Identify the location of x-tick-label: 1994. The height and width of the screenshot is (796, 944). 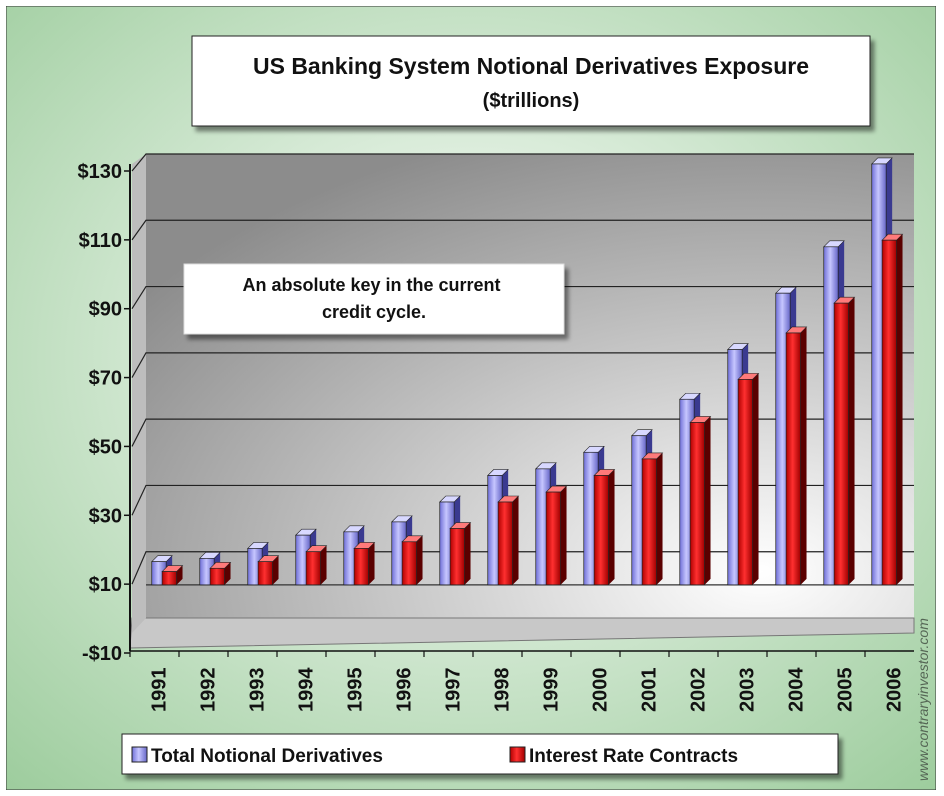
(307, 689).